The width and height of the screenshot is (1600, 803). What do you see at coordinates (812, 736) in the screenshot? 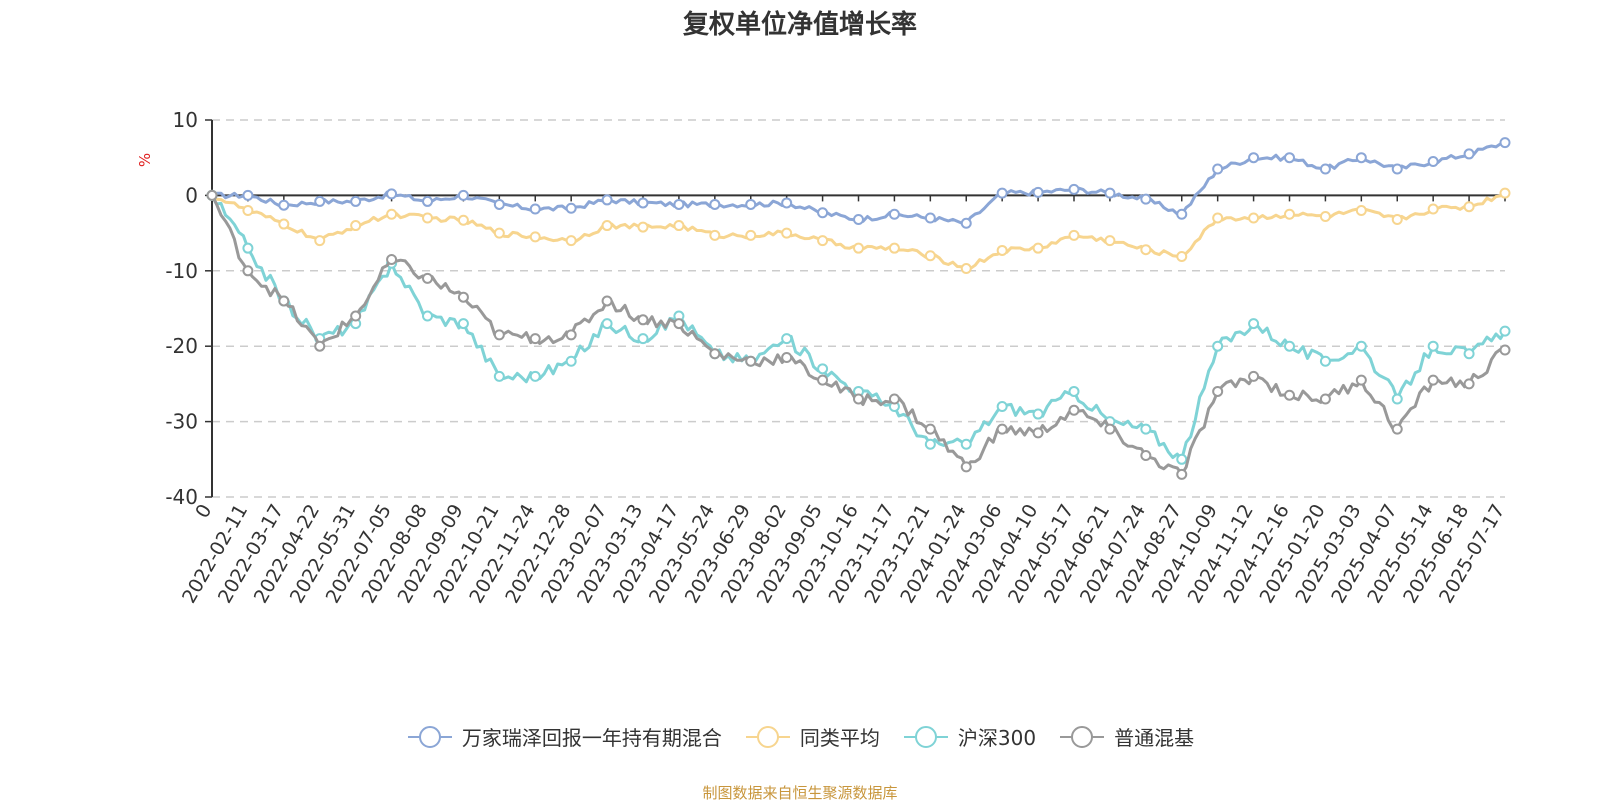
I see `legend-item: 同类平均` at bounding box center [812, 736].